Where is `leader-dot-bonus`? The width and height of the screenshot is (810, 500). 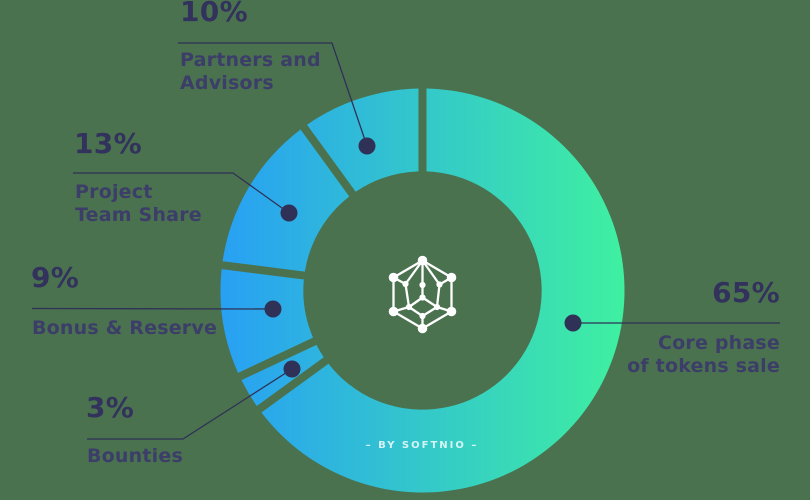
leader-dot-bonus is located at coordinates (273, 309).